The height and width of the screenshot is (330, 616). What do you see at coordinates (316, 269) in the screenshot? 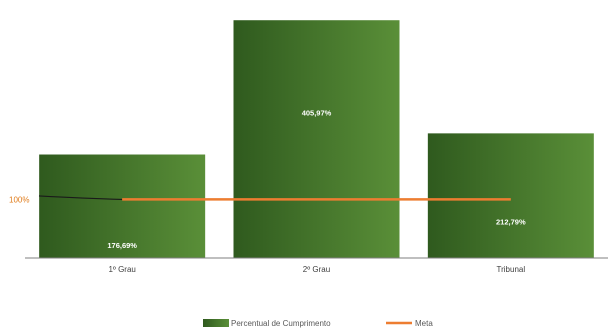
I see `x-tick-label-2: 2º Grau` at bounding box center [316, 269].